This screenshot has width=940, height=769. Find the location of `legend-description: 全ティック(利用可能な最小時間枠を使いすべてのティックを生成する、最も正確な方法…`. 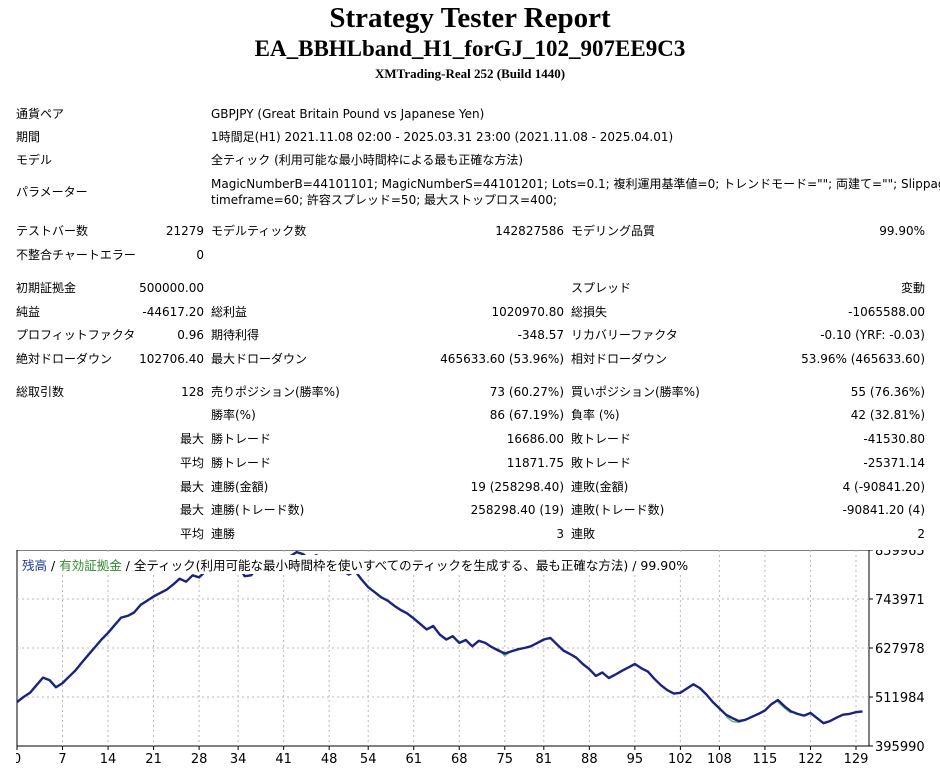

legend-description: 全ティック(利用可能な最小時間枠を使いすべてのティックを生成する、最も正確な方法… is located at coordinates (411, 565).